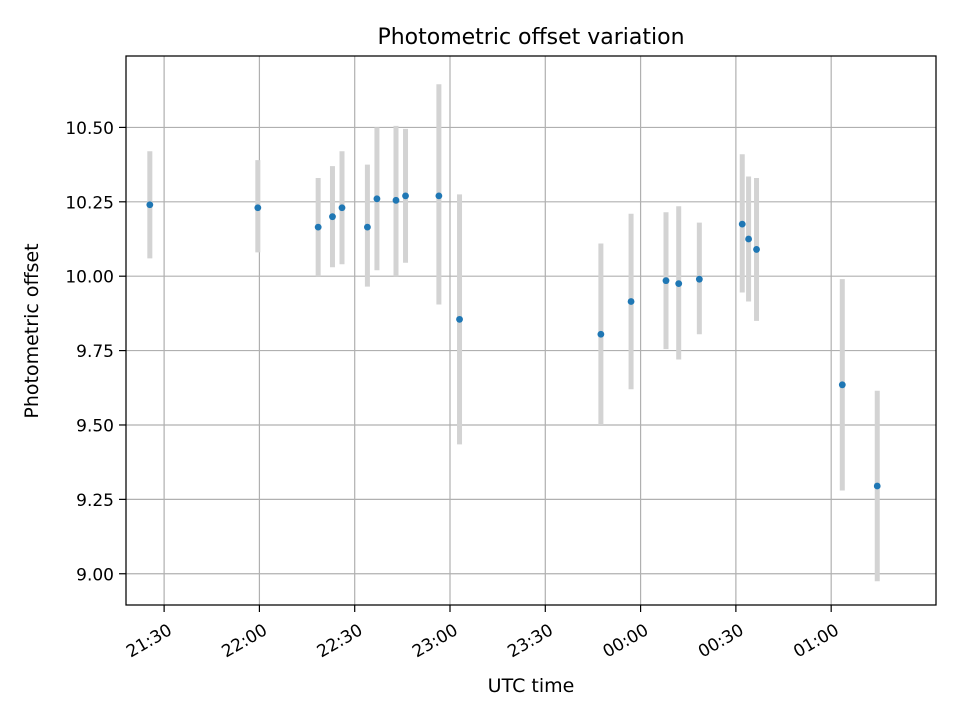 The height and width of the screenshot is (720, 960). What do you see at coordinates (95, 575) in the screenshot?
I see `y-tick-label: 9.00` at bounding box center [95, 575].